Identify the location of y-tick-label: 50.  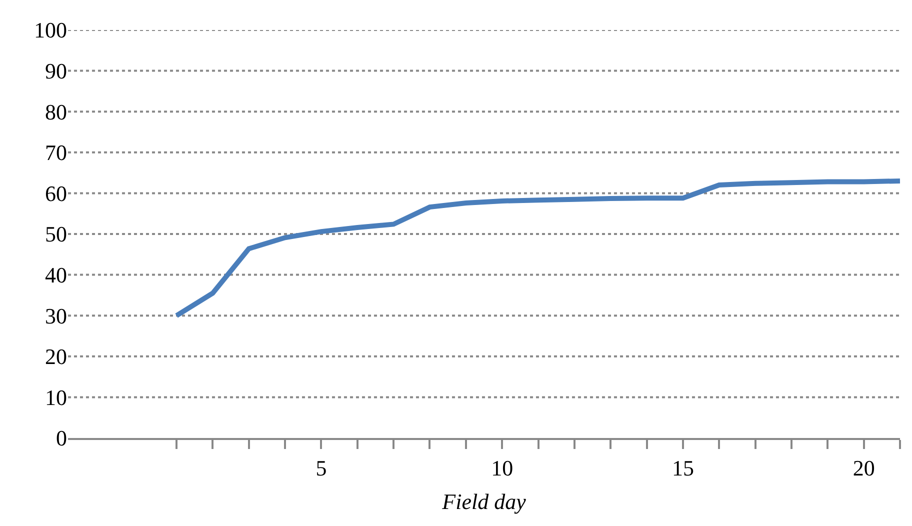
(56, 234).